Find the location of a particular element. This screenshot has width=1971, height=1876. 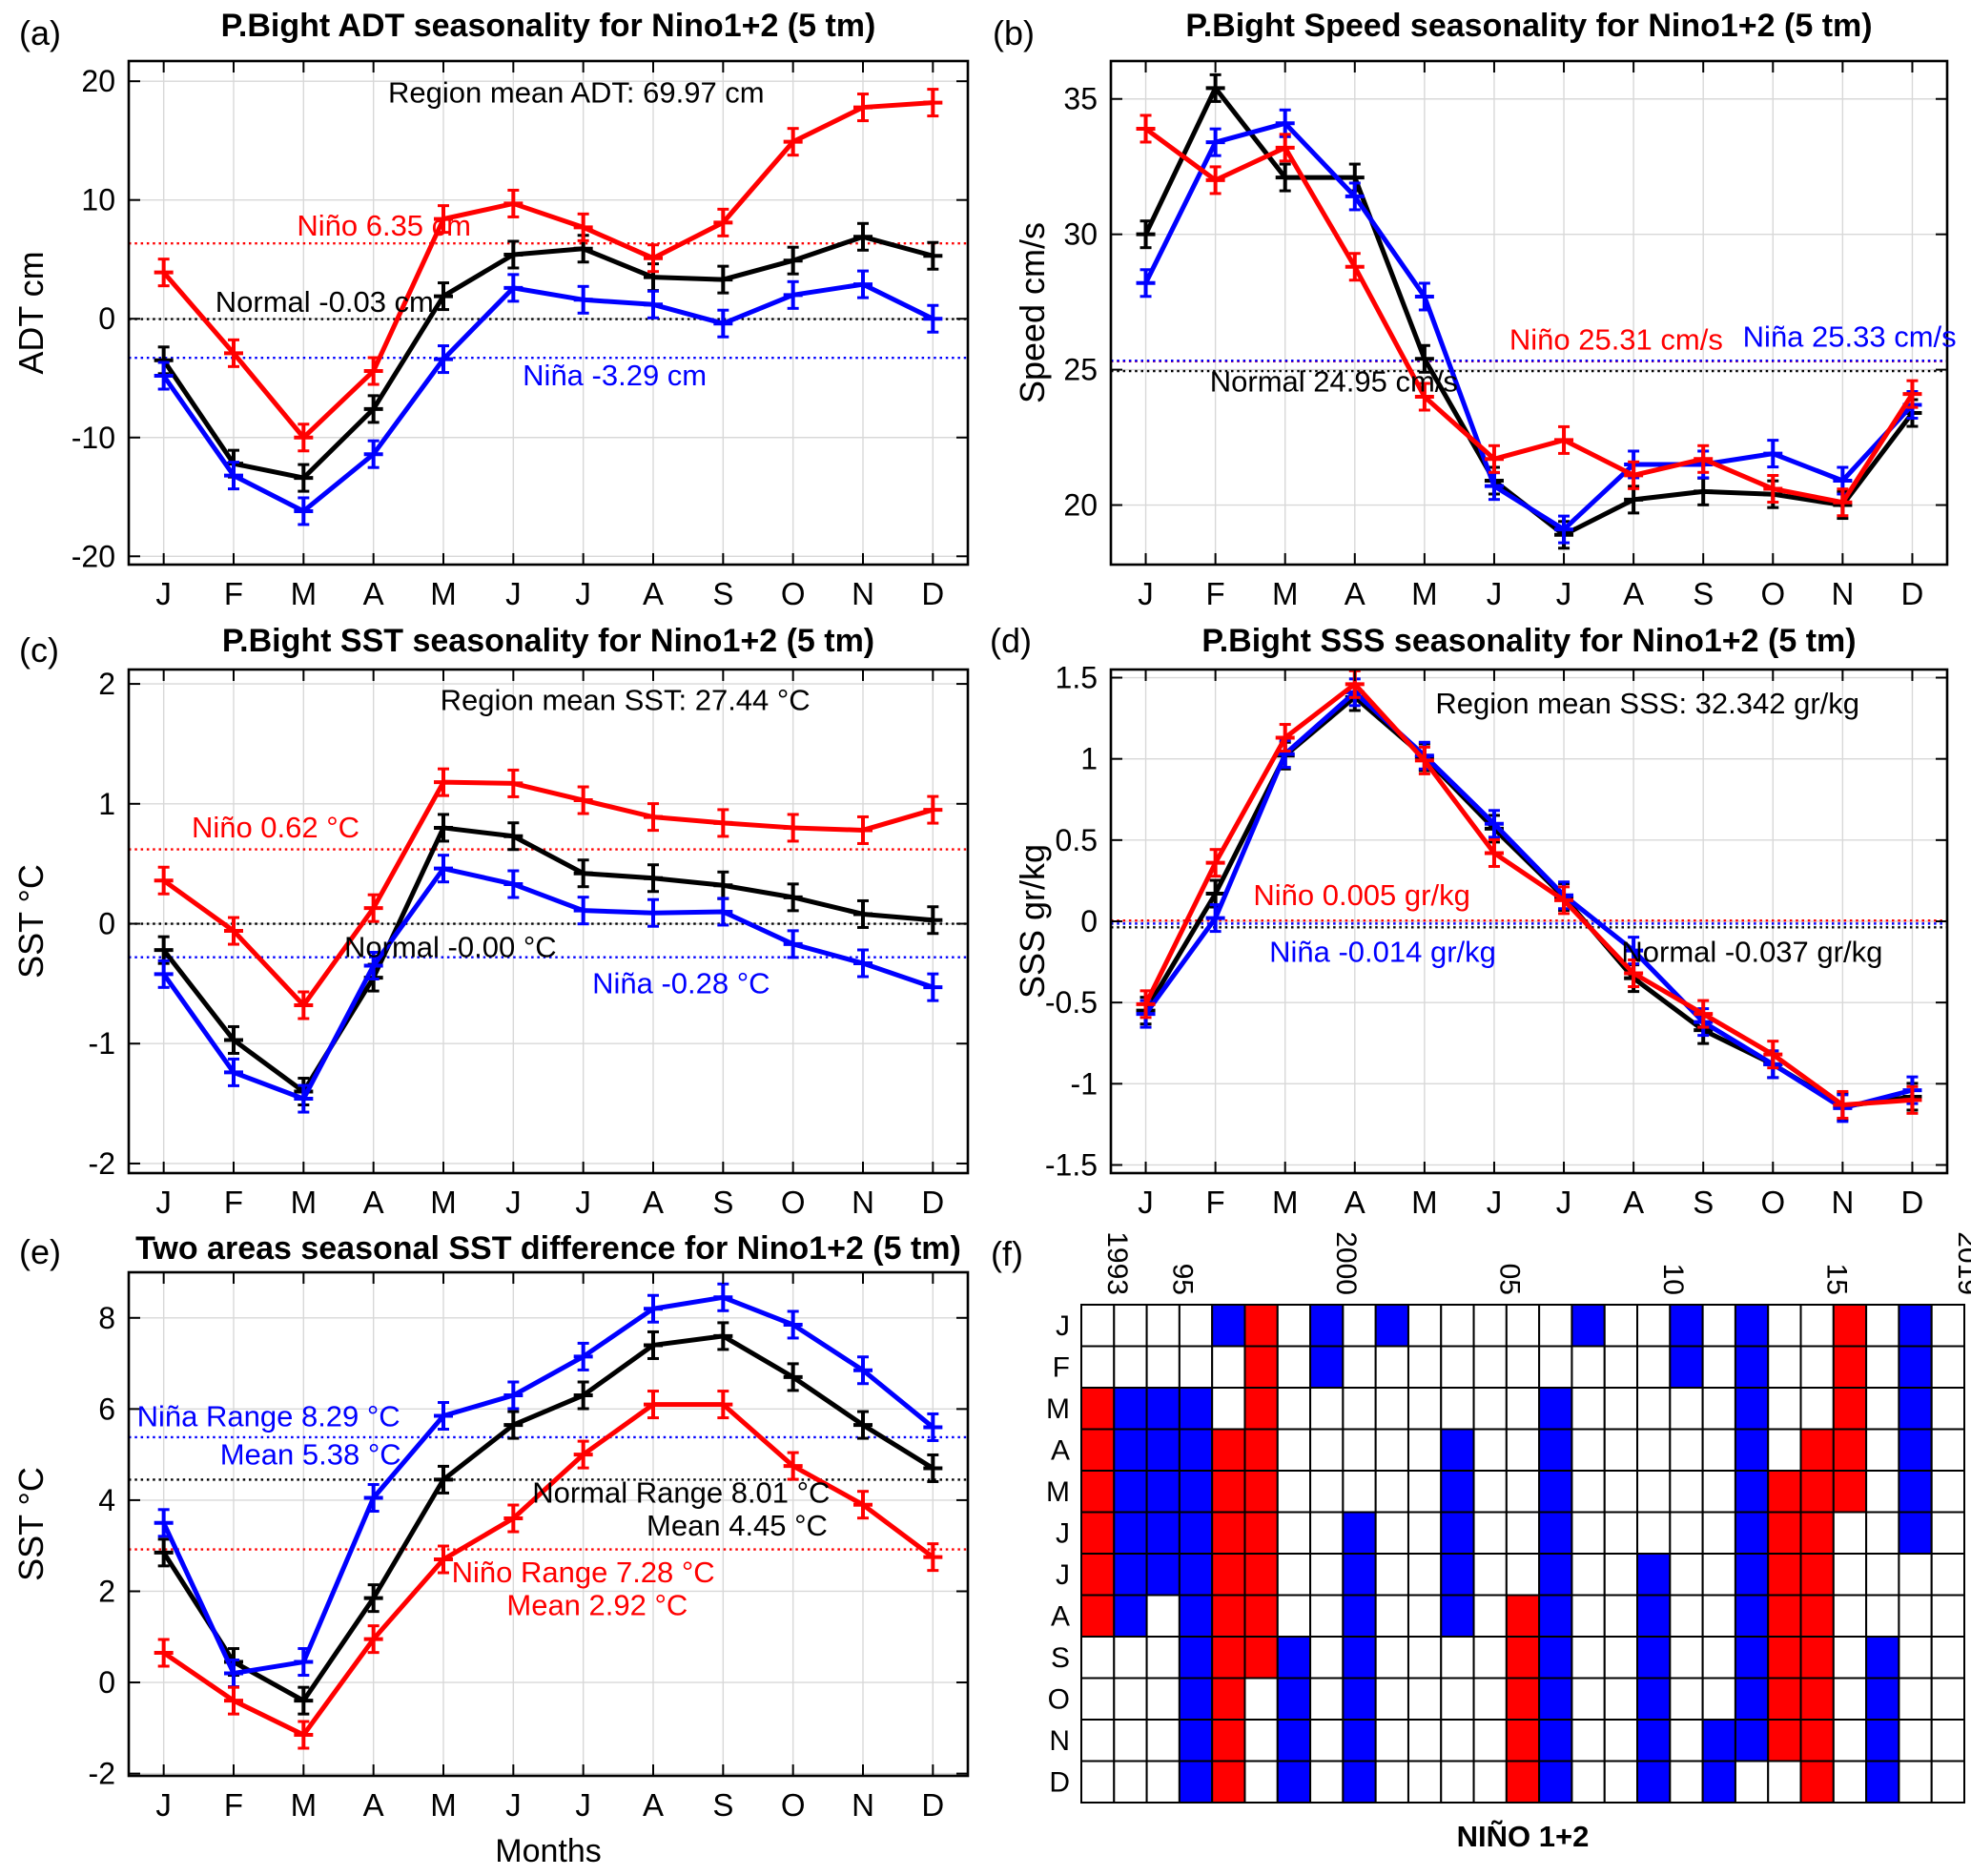

y-tick-label: 4 is located at coordinates (106, 1500).